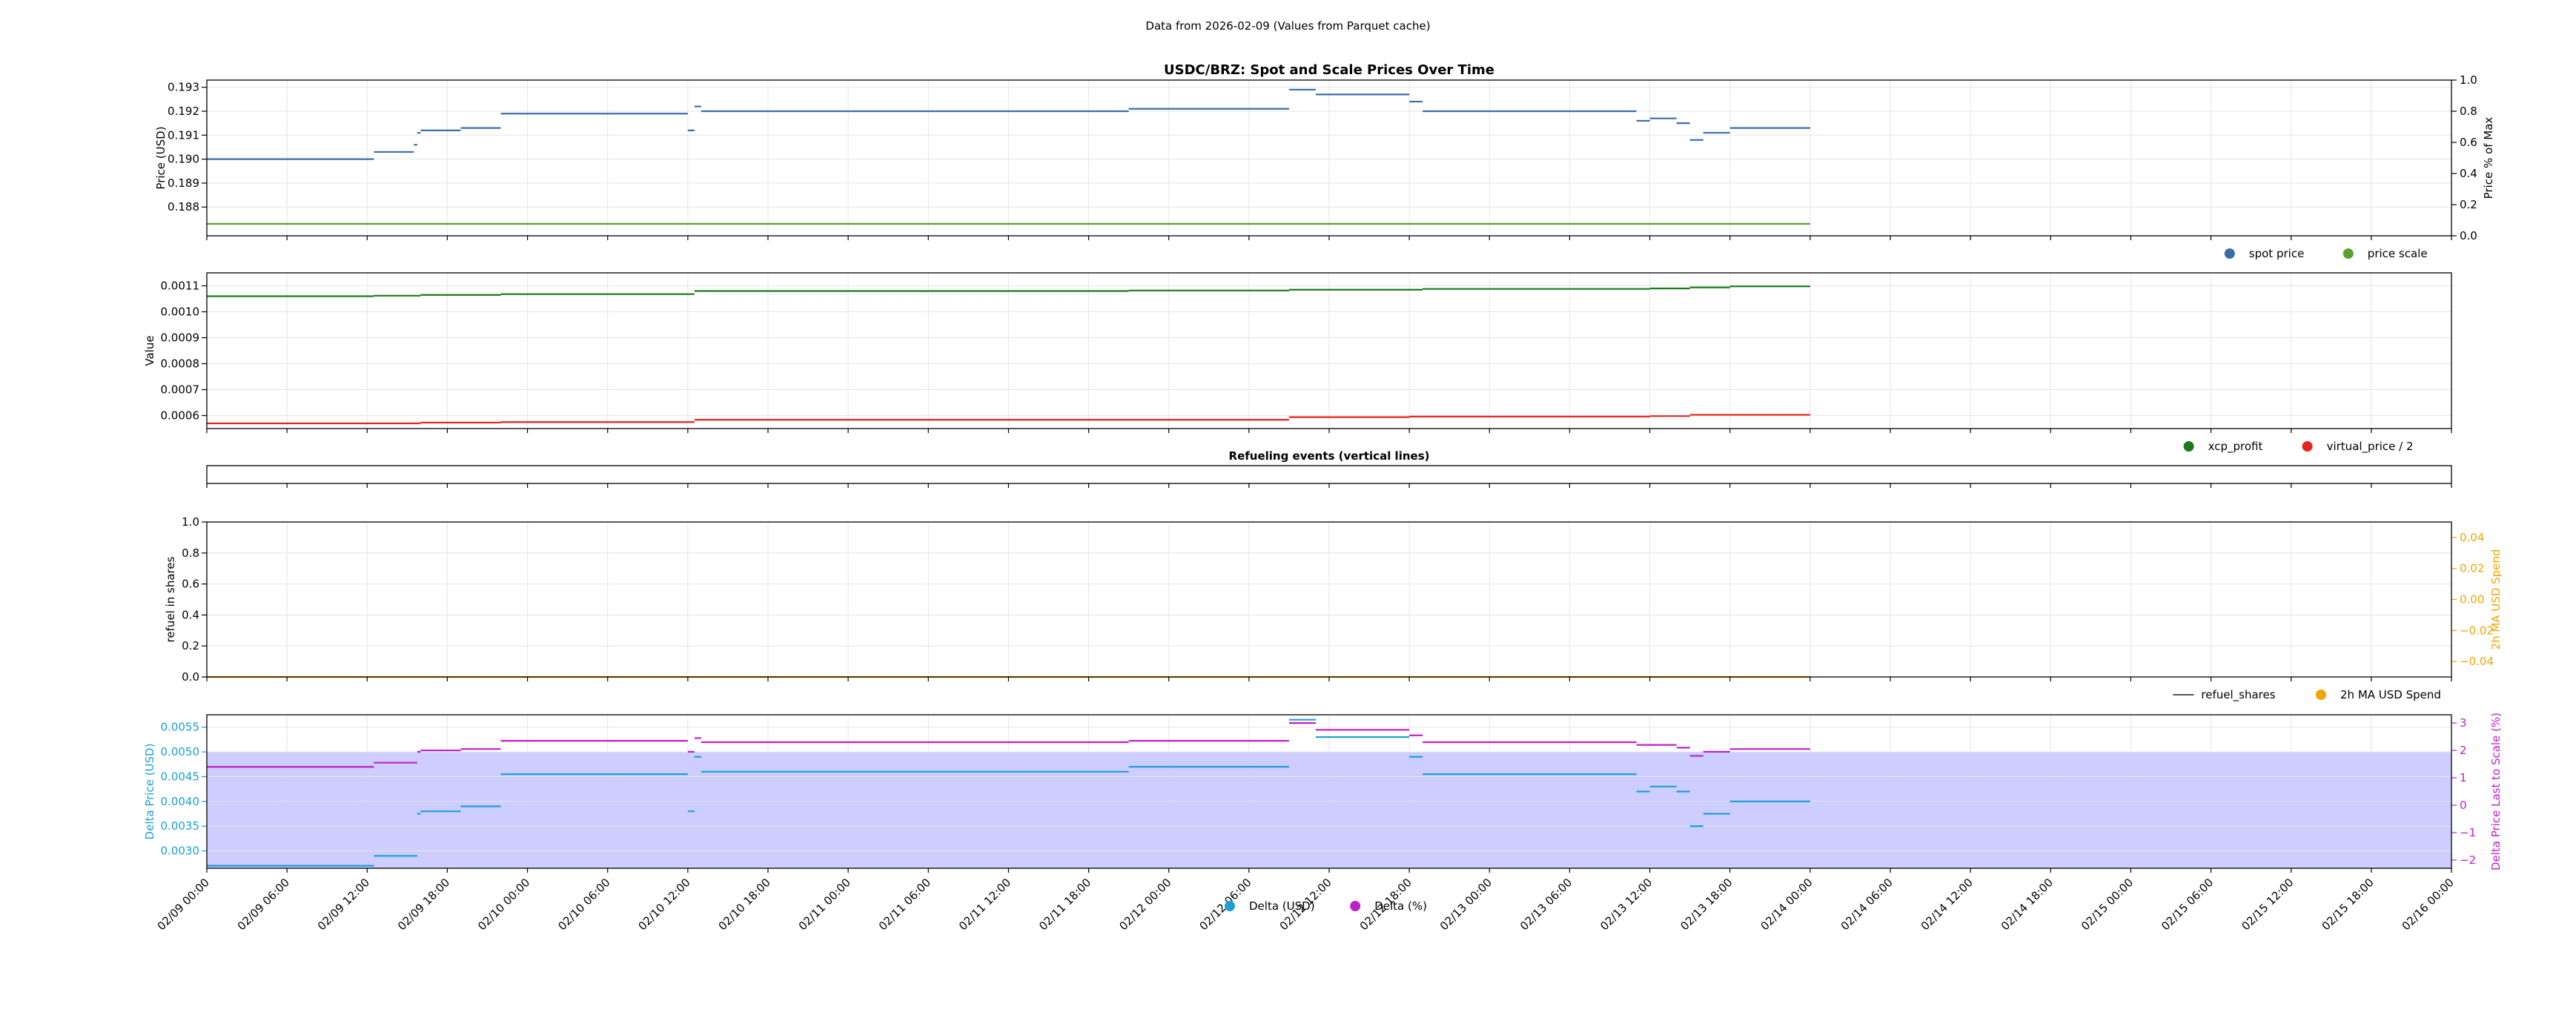 The image size is (2576, 1021). I want to click on y-tick-label: 0.191, so click(183, 135).